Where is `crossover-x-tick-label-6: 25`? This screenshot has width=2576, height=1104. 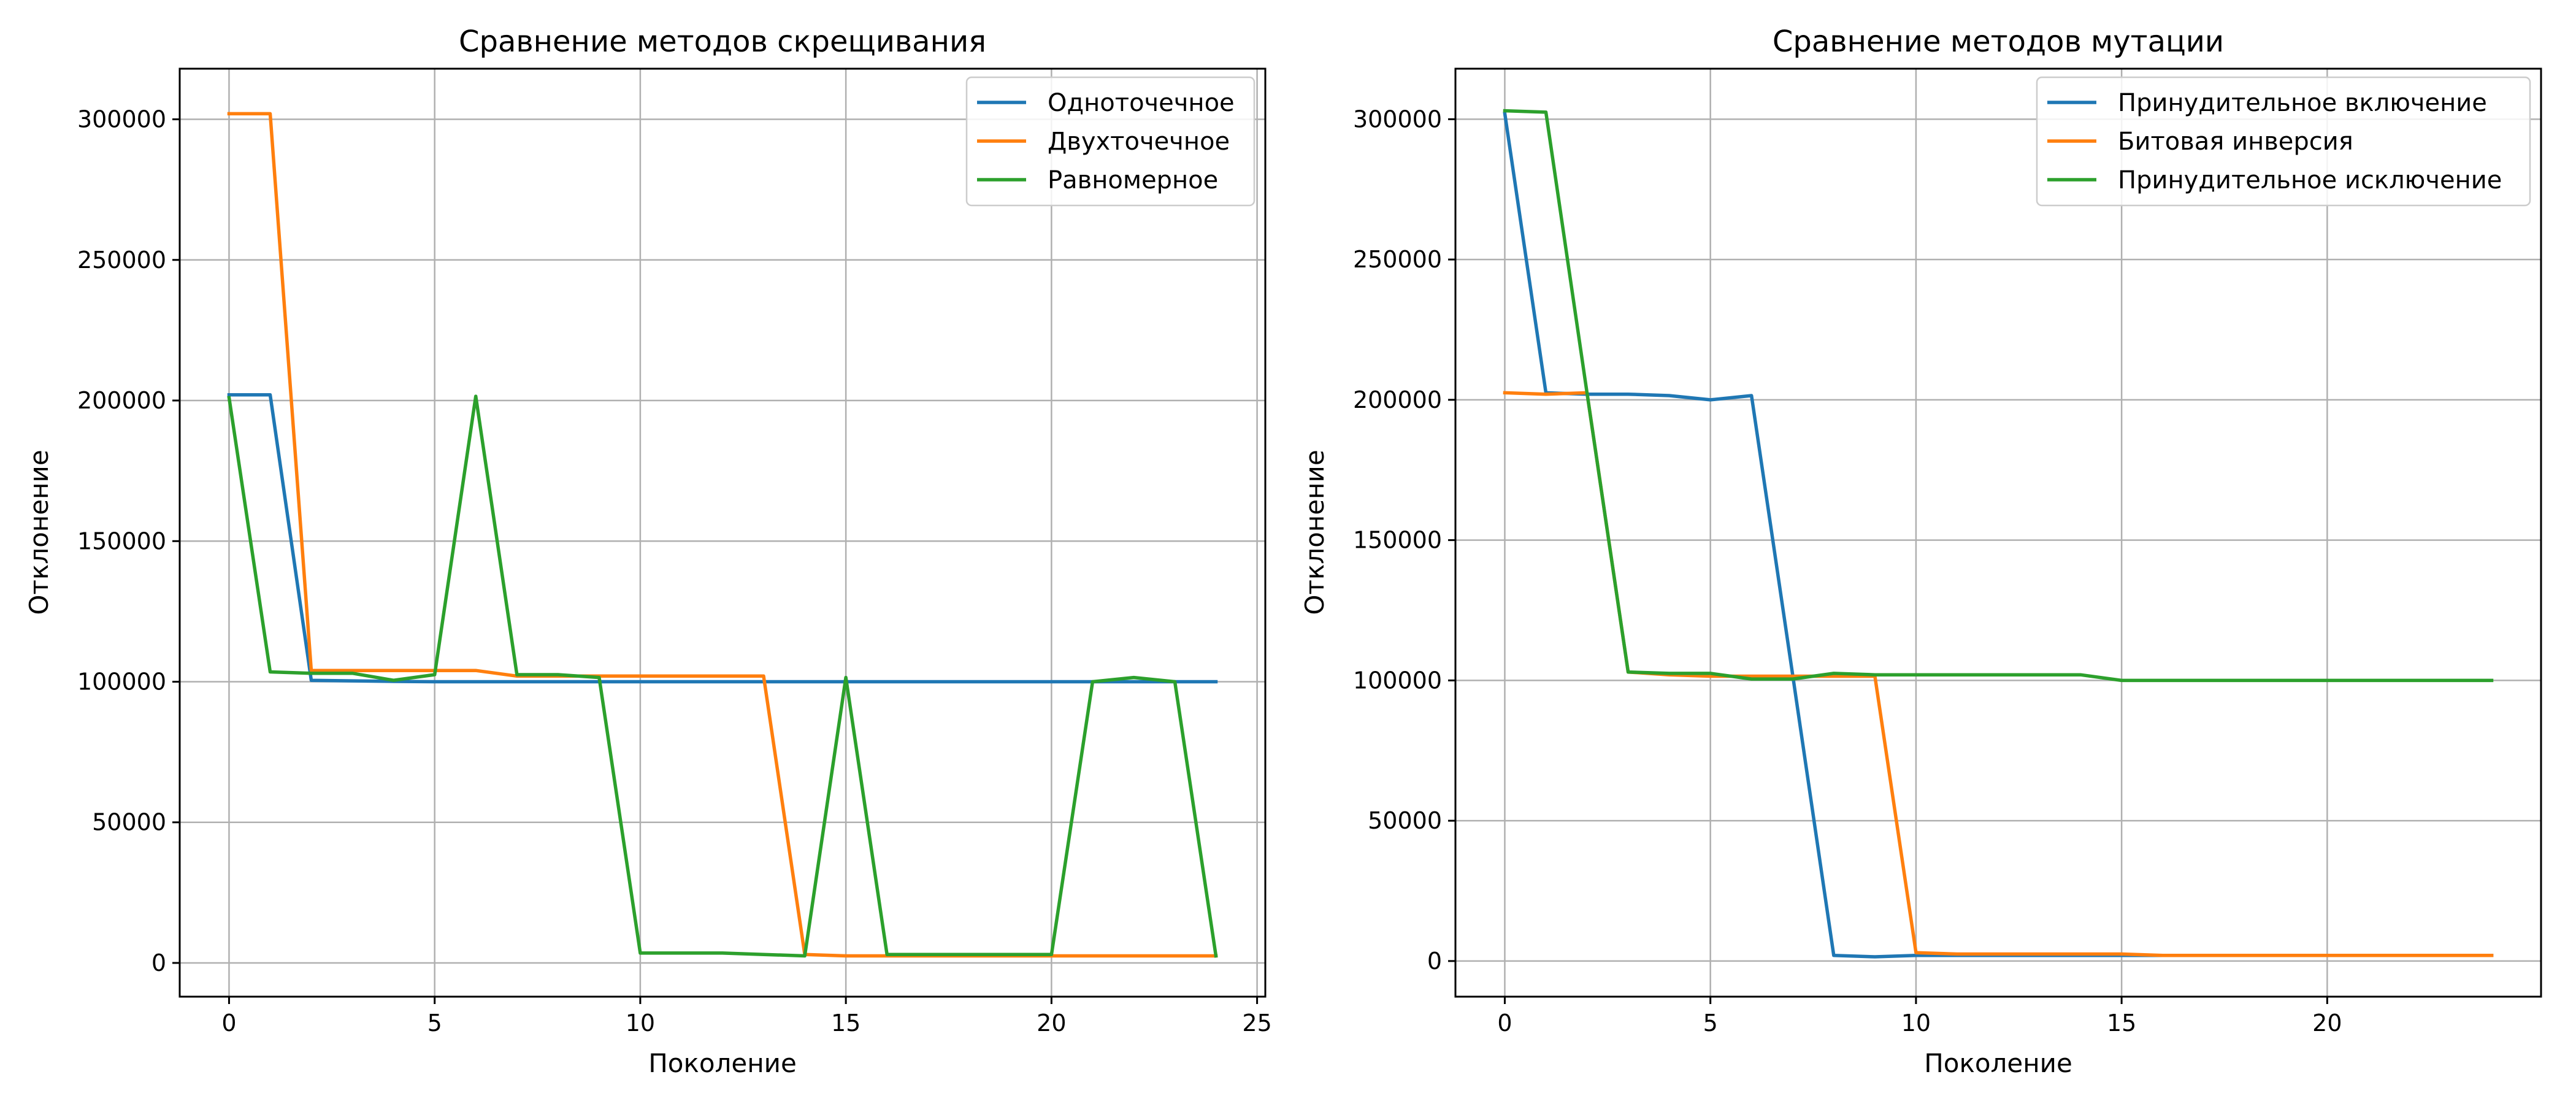
crossover-x-tick-label-6: 25 is located at coordinates (1256, 1023).